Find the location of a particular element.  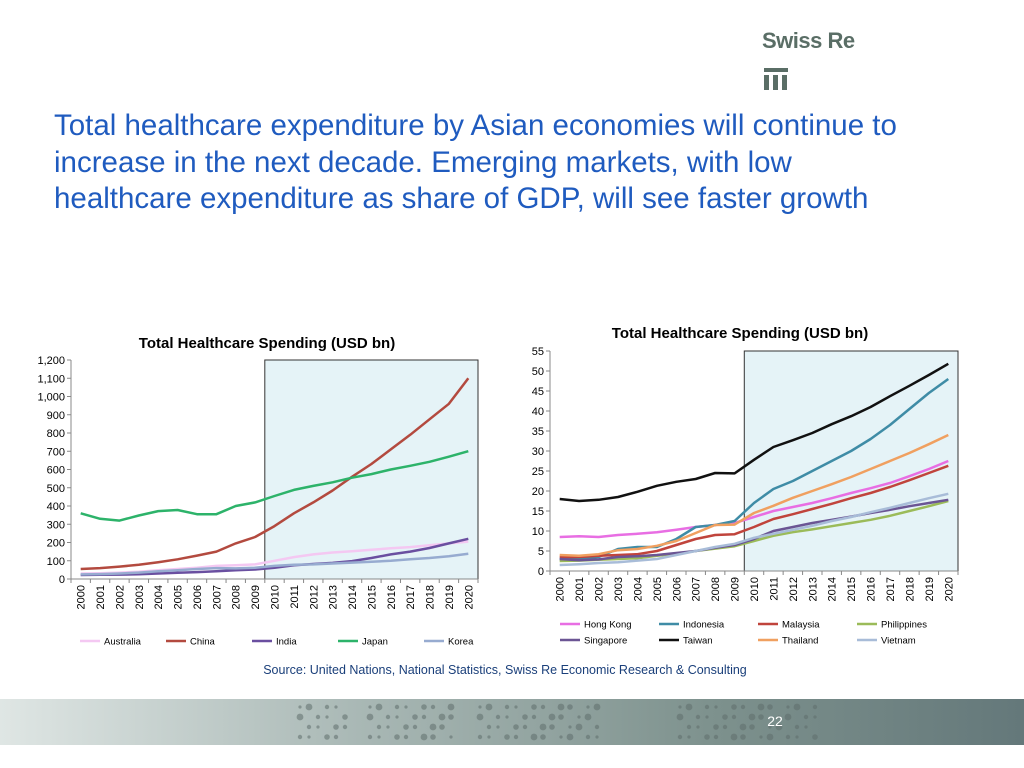

y-tick-label: 600 is located at coordinates (56, 471).